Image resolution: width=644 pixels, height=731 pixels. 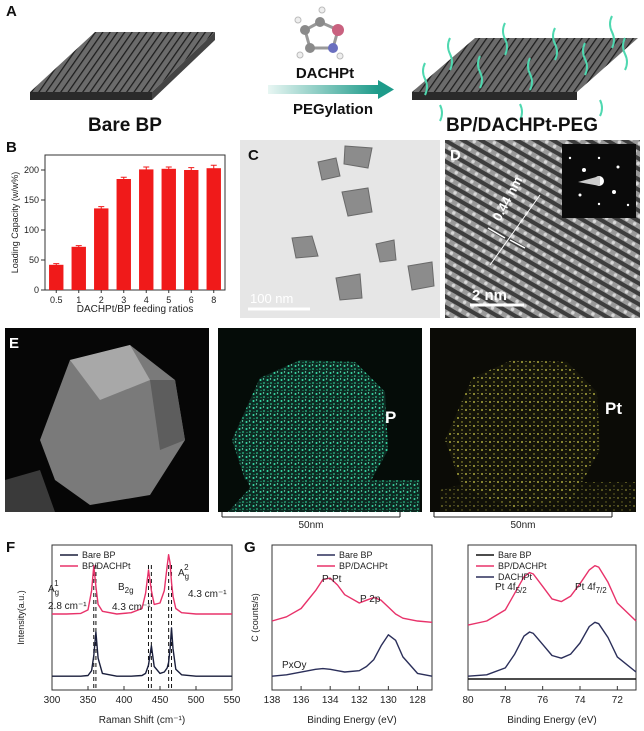 I want to click on annotation-text: P 2p, so click(x=370, y=599).